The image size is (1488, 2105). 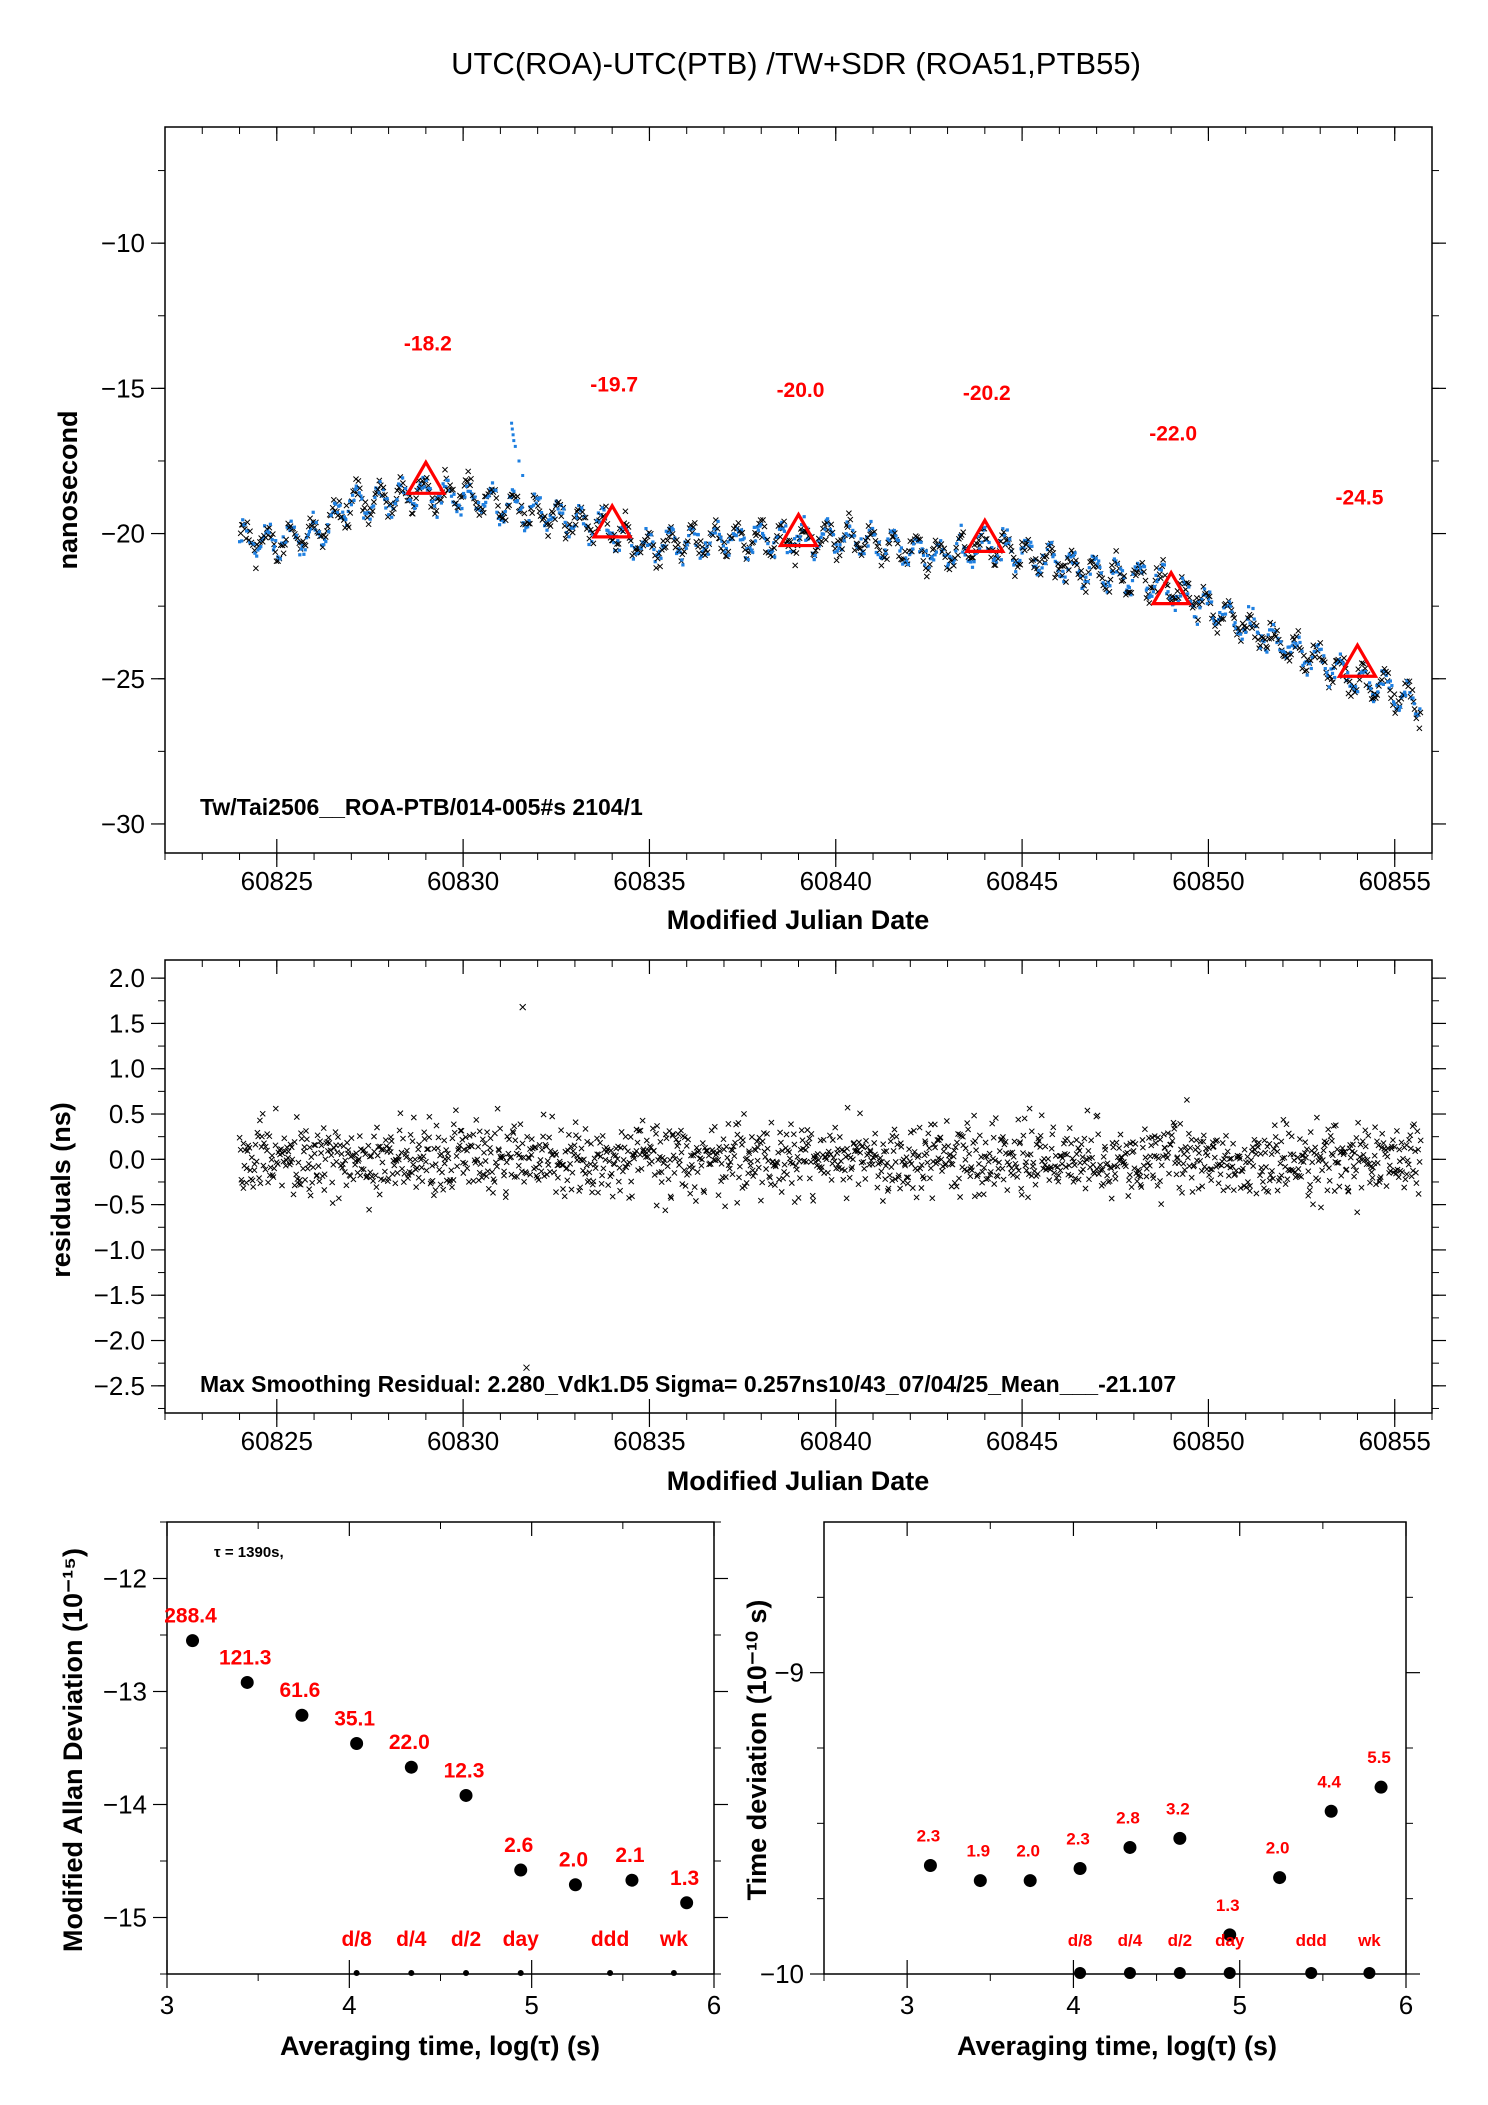 I want to click on main-marker-label: -20.0, so click(x=801, y=390).